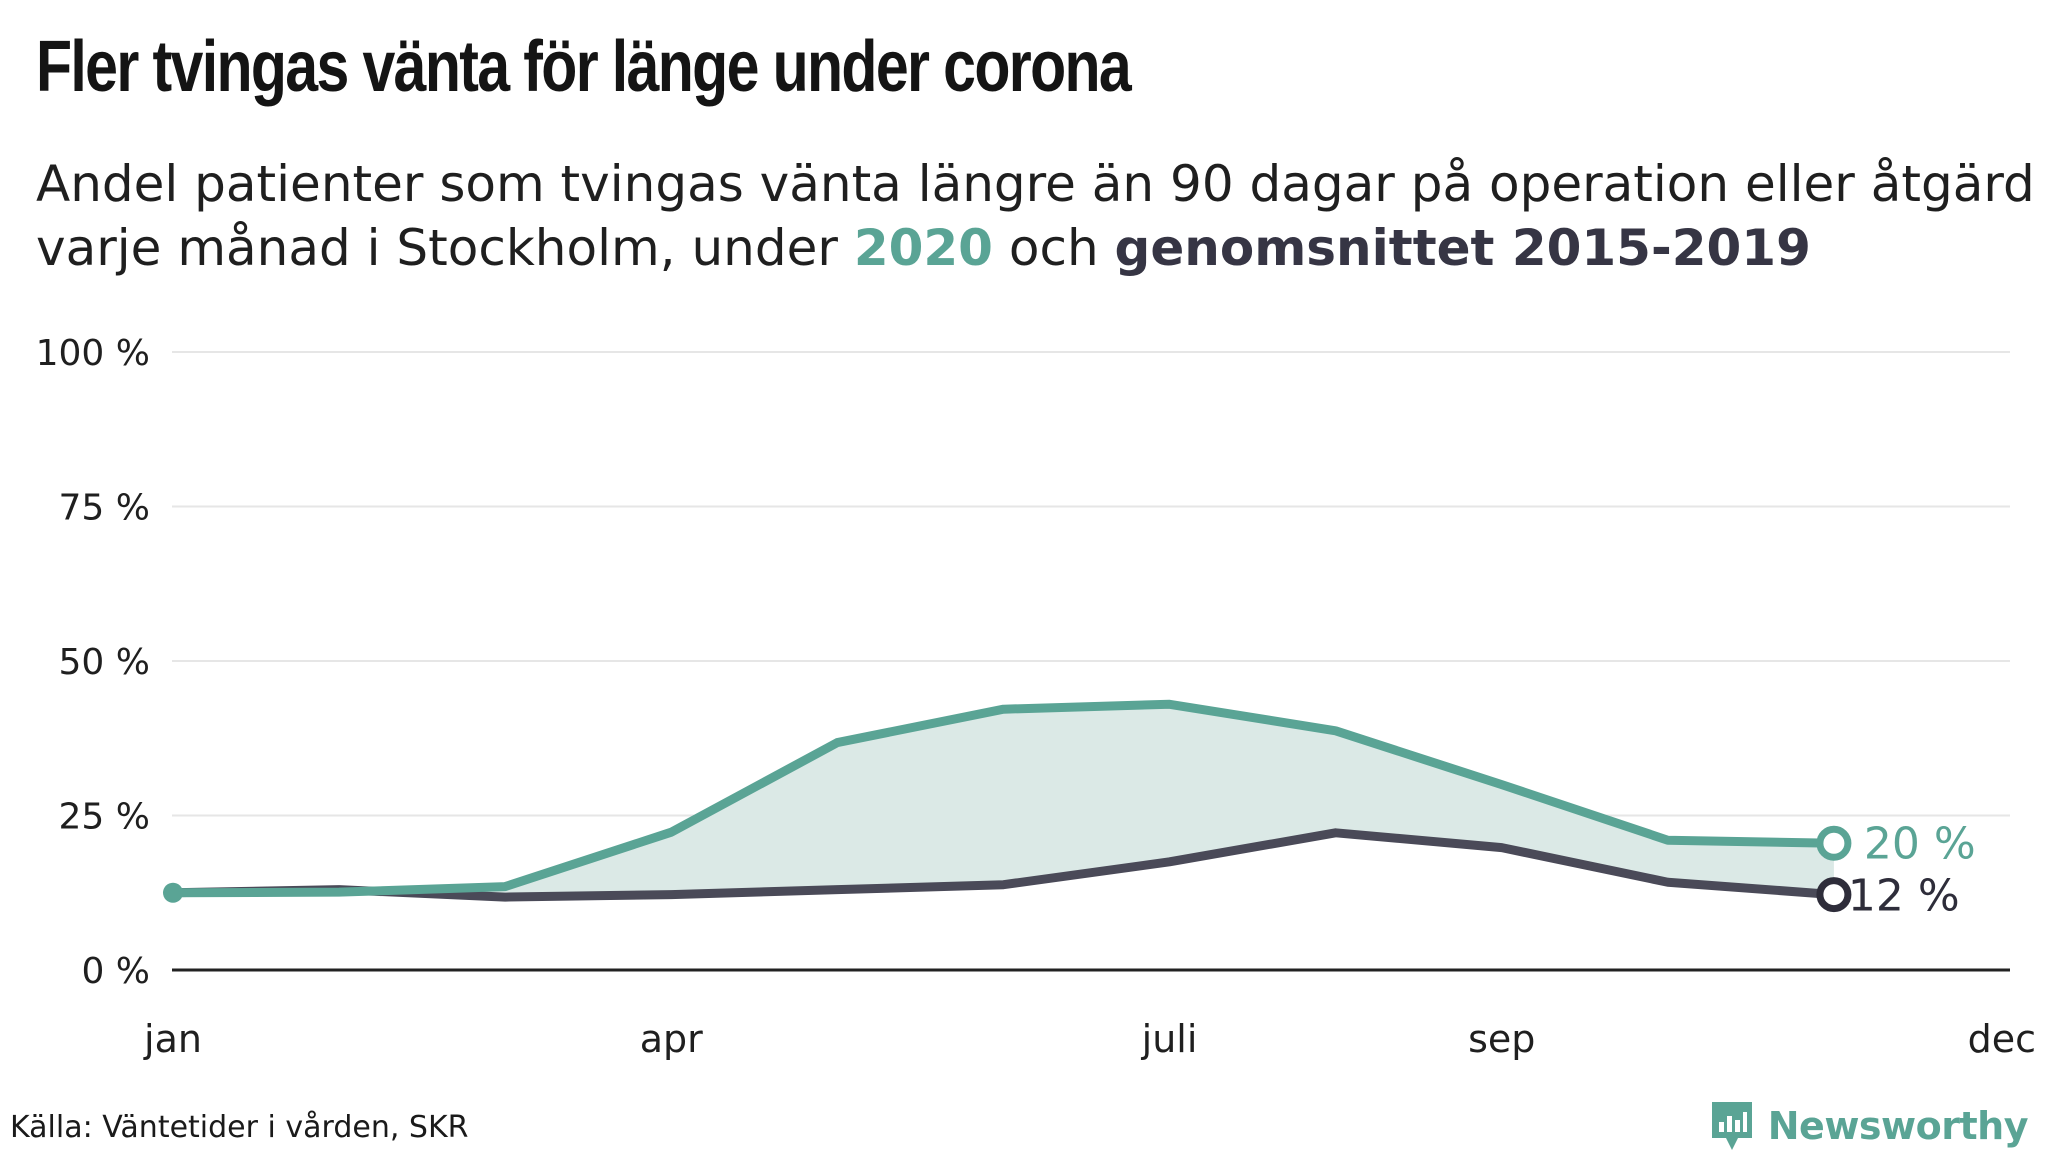  I want to click on brand-name: Newsworthy, so click(1898, 1126).